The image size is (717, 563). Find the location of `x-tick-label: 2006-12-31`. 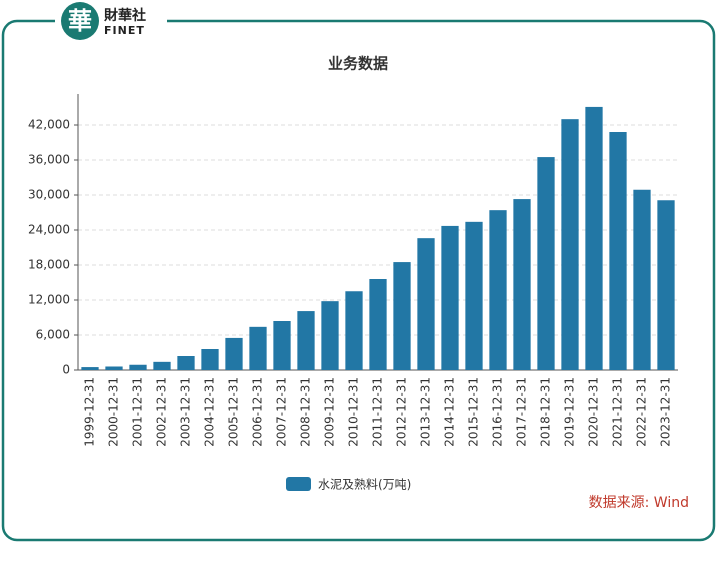

x-tick-label: 2006-12-31 is located at coordinates (258, 412).